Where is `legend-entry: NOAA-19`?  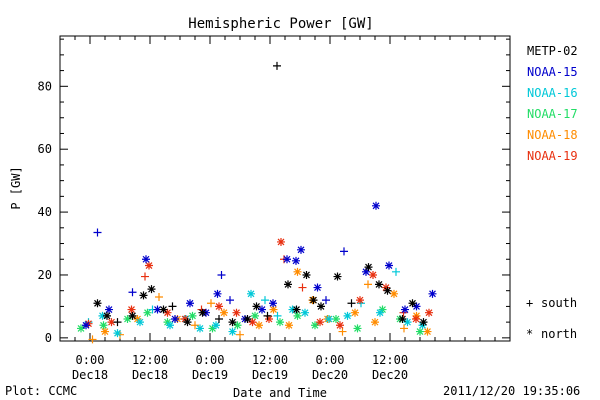
legend-entry: NOAA-19 is located at coordinates (552, 156).